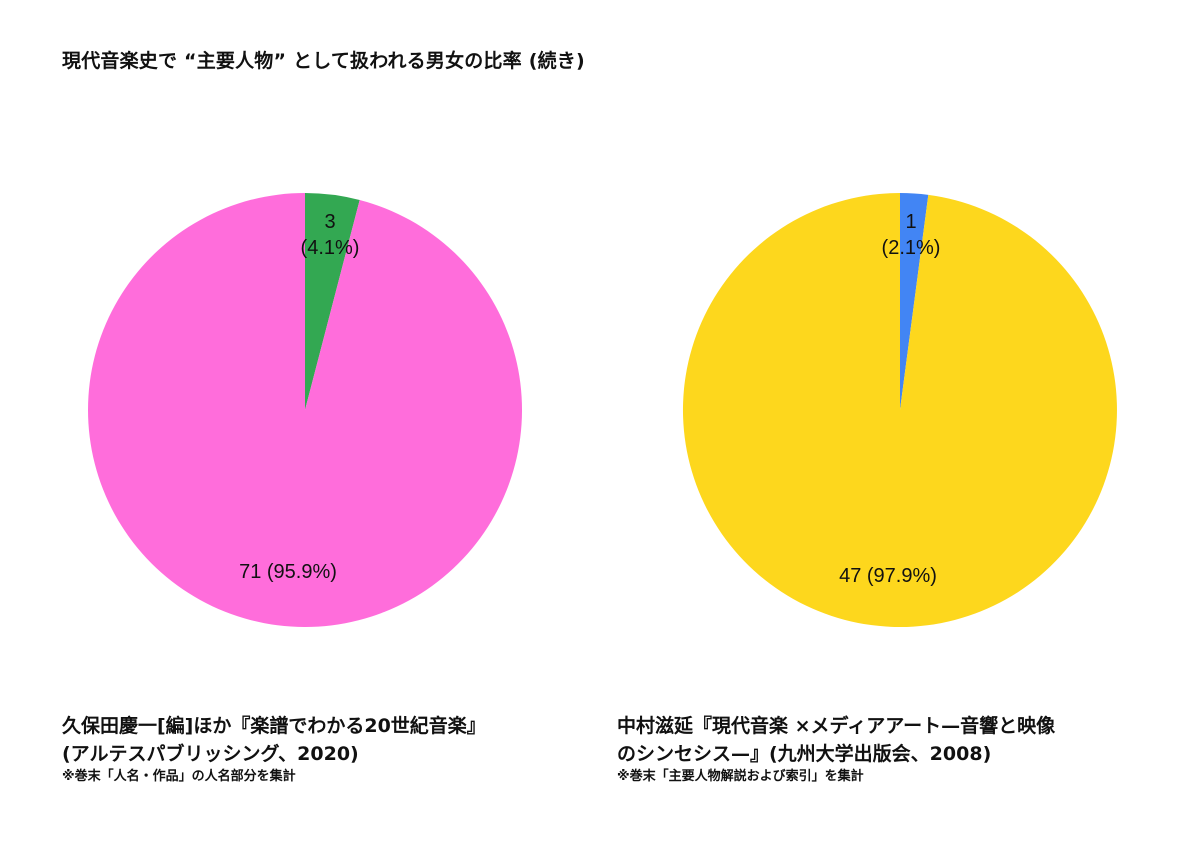  I want to click on slice-label: 3 (4.1%), so click(330, 235).